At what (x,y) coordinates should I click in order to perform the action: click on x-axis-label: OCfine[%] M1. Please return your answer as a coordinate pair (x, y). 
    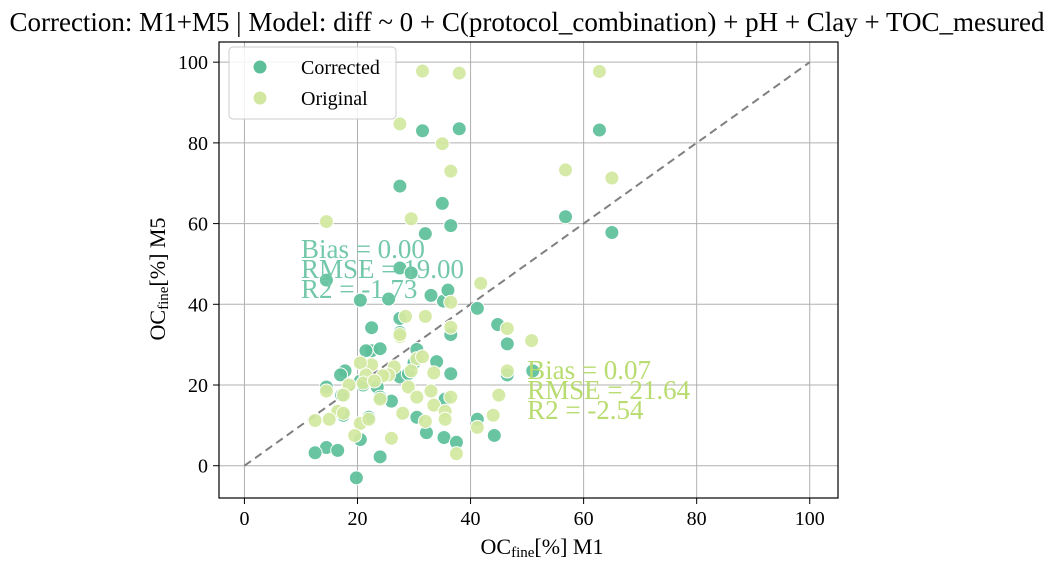
    Looking at the image, I should click on (542, 547).